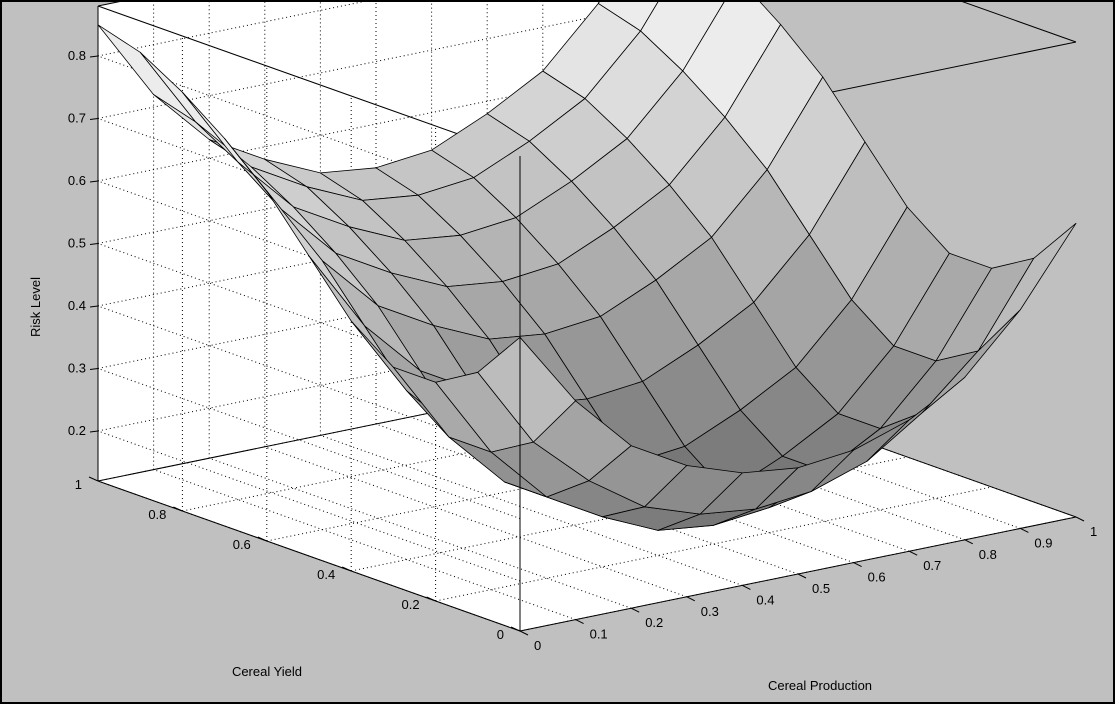 This screenshot has width=1115, height=704. I want to click on z-tick-label: 0.8, so click(77, 55).